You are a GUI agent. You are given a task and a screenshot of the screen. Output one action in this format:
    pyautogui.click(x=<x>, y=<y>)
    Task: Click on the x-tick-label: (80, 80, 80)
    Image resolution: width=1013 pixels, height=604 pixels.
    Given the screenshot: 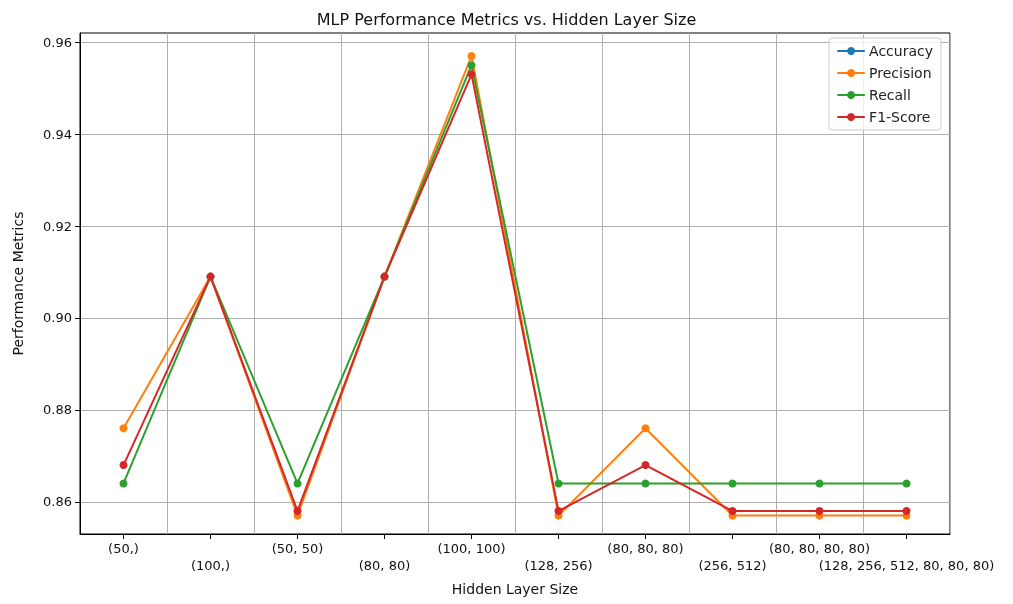 What is the action you would take?
    pyautogui.click(x=645, y=548)
    